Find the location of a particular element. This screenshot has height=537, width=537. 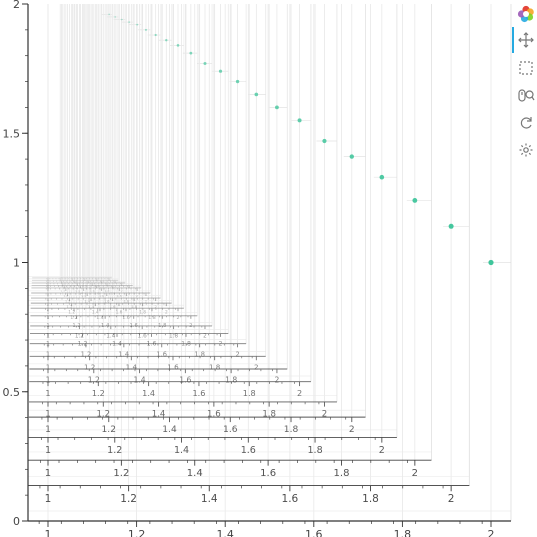

bokeh-logo-icon is located at coordinates (526, 14).